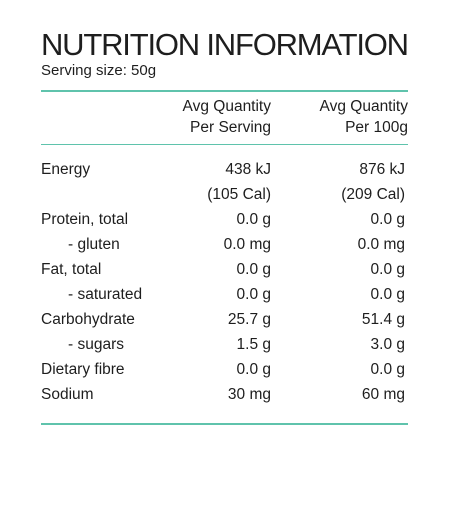  What do you see at coordinates (230, 127) in the screenshot?
I see `column-header-line: Per Serving` at bounding box center [230, 127].